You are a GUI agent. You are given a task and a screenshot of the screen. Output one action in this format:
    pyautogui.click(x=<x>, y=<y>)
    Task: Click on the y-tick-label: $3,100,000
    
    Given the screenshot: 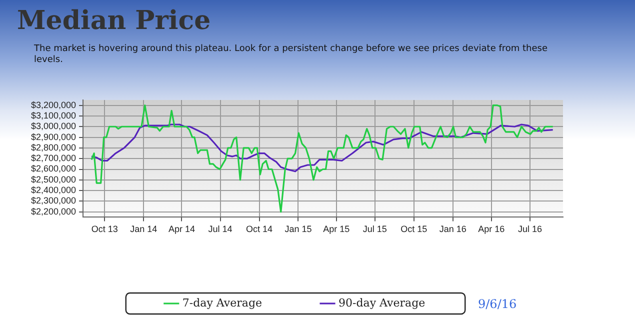 What is the action you would take?
    pyautogui.click(x=53, y=115)
    